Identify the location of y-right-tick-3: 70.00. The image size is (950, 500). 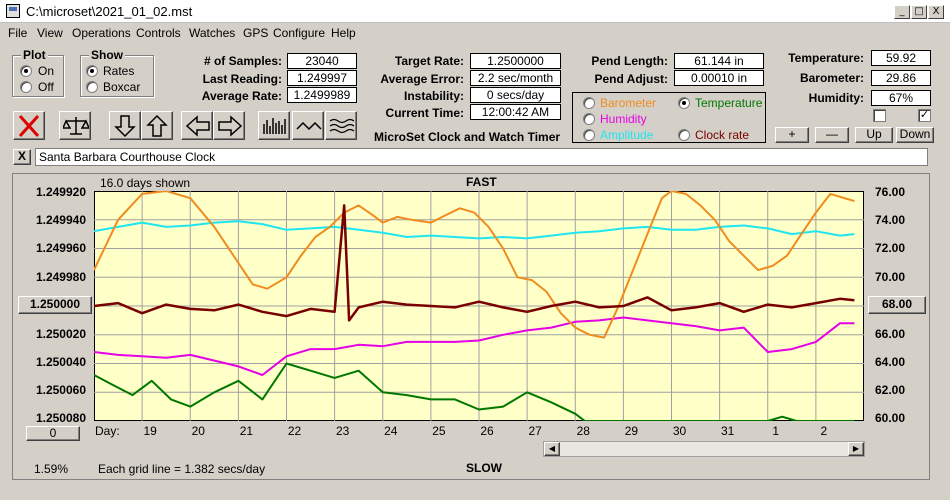
(890, 277).